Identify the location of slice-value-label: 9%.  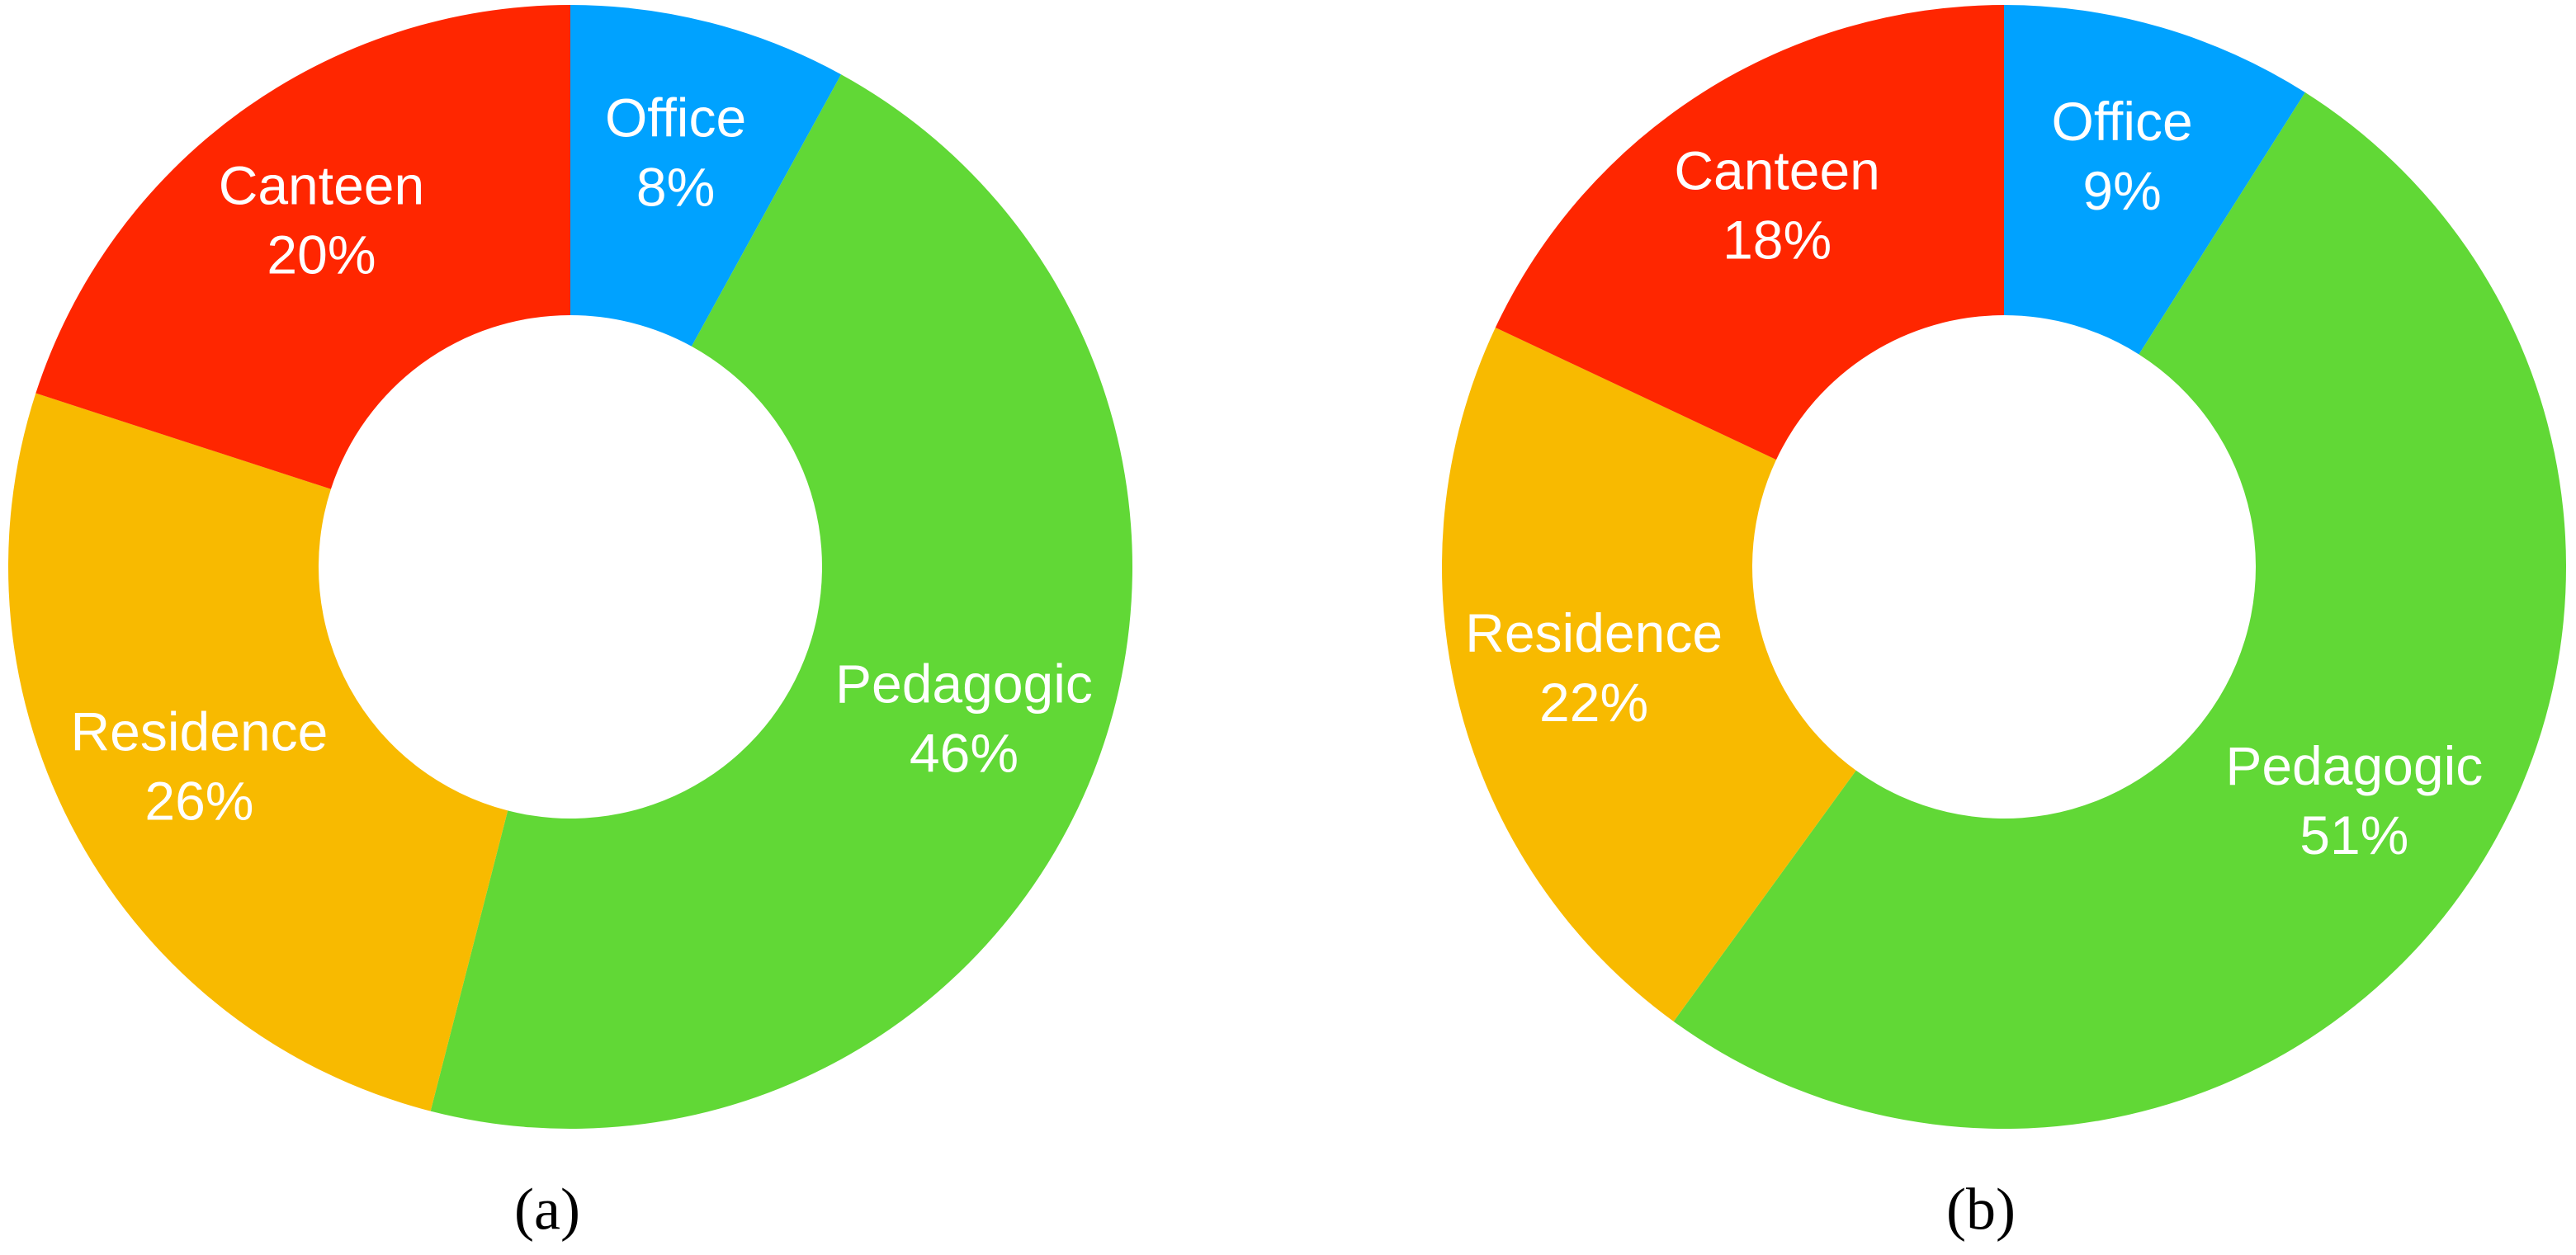
(2121, 190).